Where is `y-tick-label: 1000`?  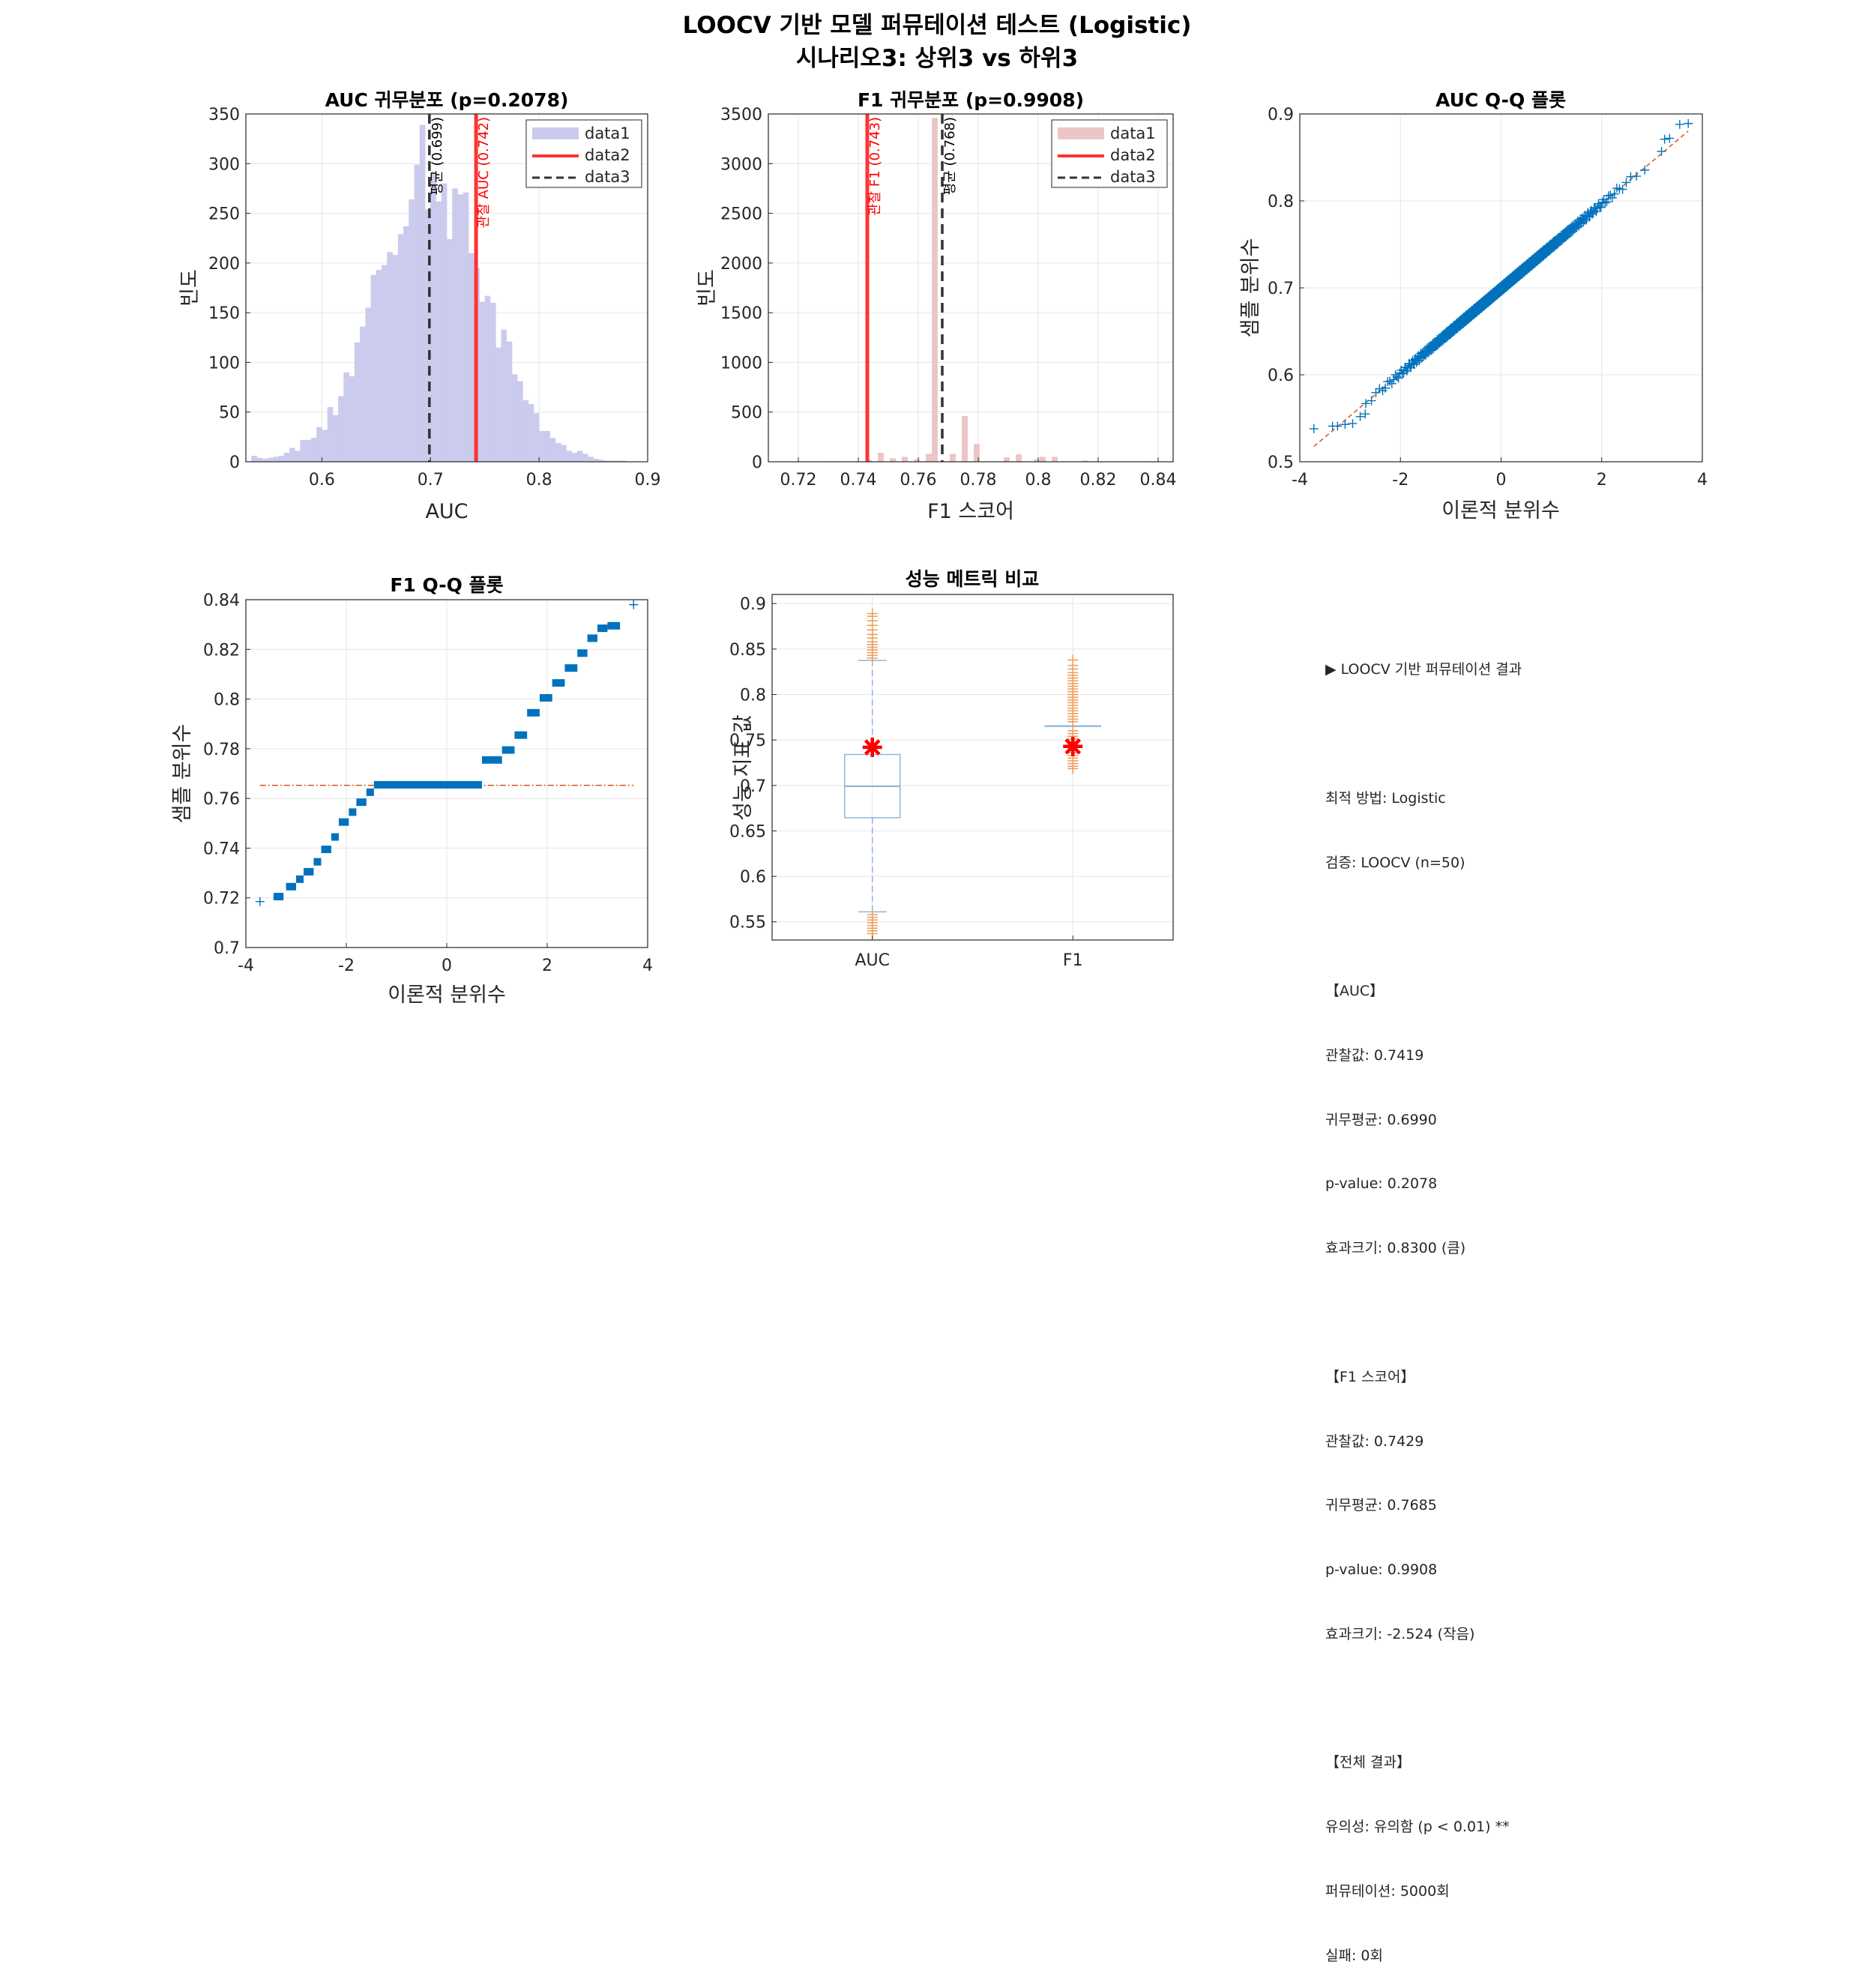 y-tick-label: 1000 is located at coordinates (741, 363).